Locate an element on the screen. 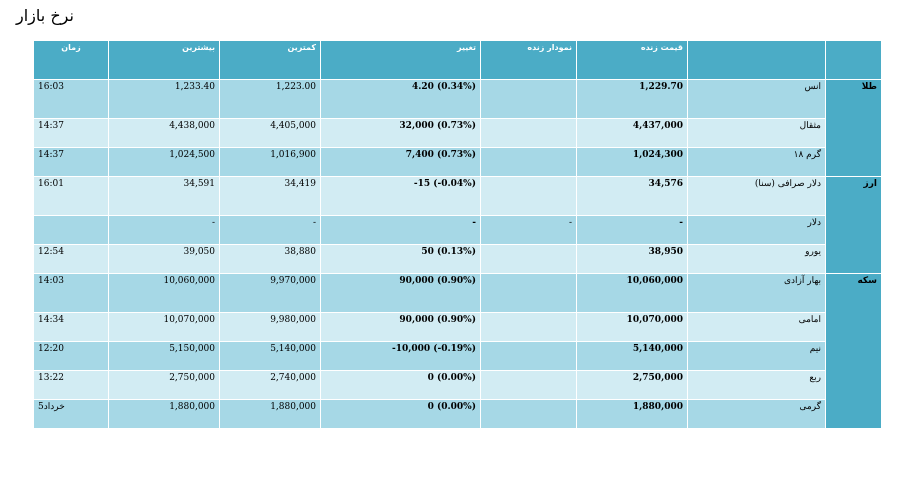 This screenshot has height=480, width=900. header-live-chart: نمودار زنده is located at coordinates (528, 60).